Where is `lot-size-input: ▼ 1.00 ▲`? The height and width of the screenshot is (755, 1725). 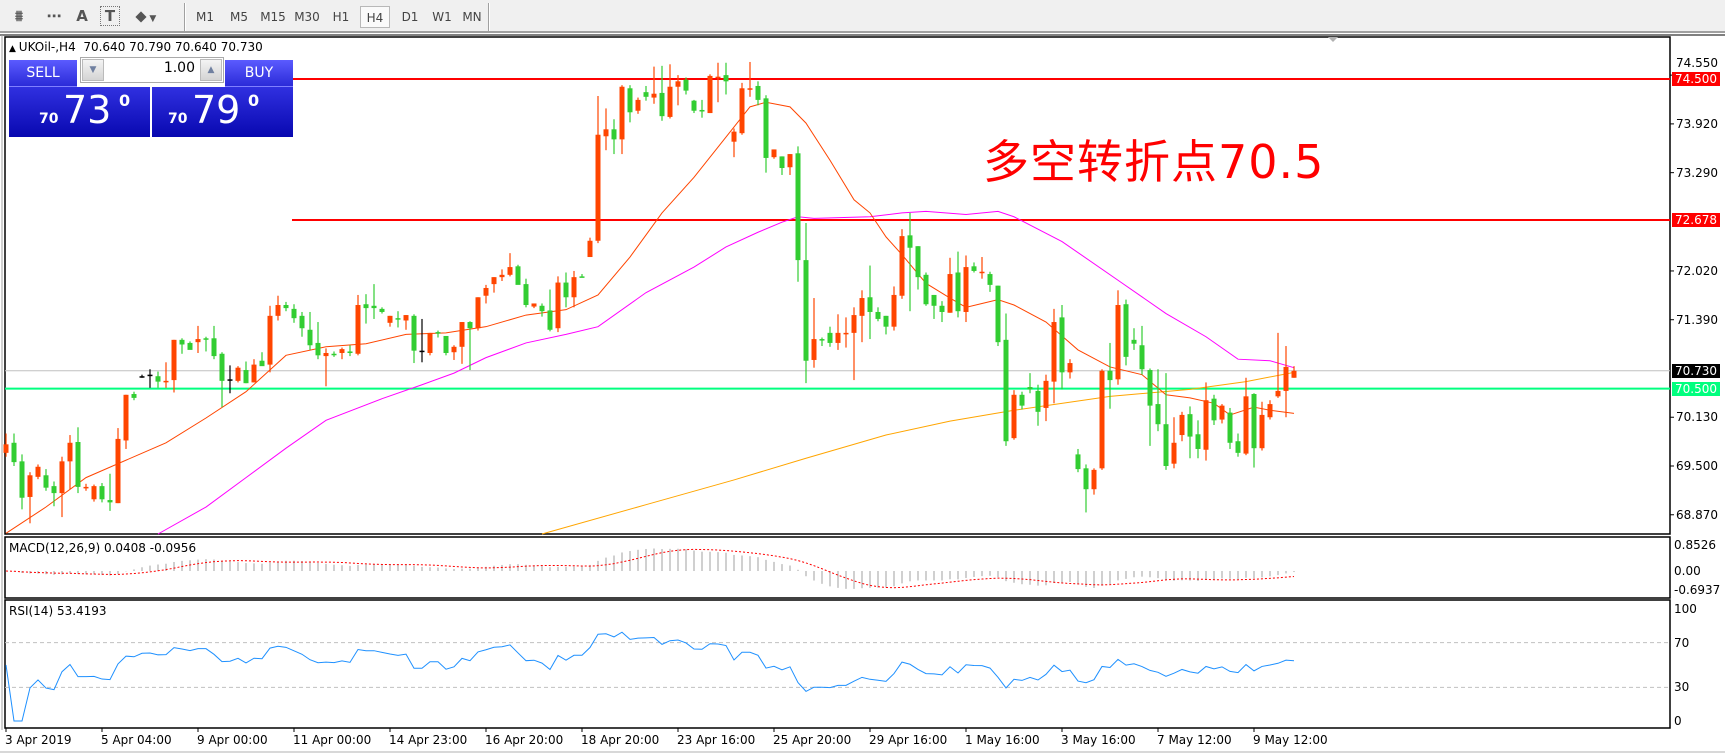
lot-size-input: ▼ 1.00 ▲ is located at coordinates (152, 70).